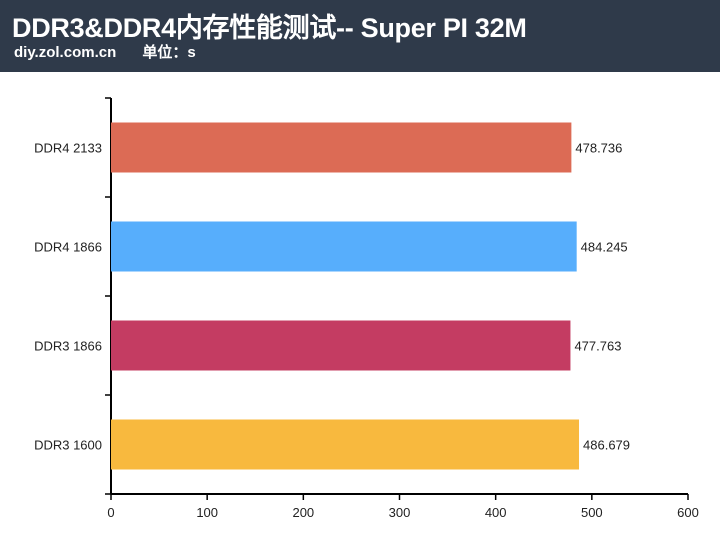  What do you see at coordinates (688, 512) in the screenshot?
I see `x-tick-label: 600` at bounding box center [688, 512].